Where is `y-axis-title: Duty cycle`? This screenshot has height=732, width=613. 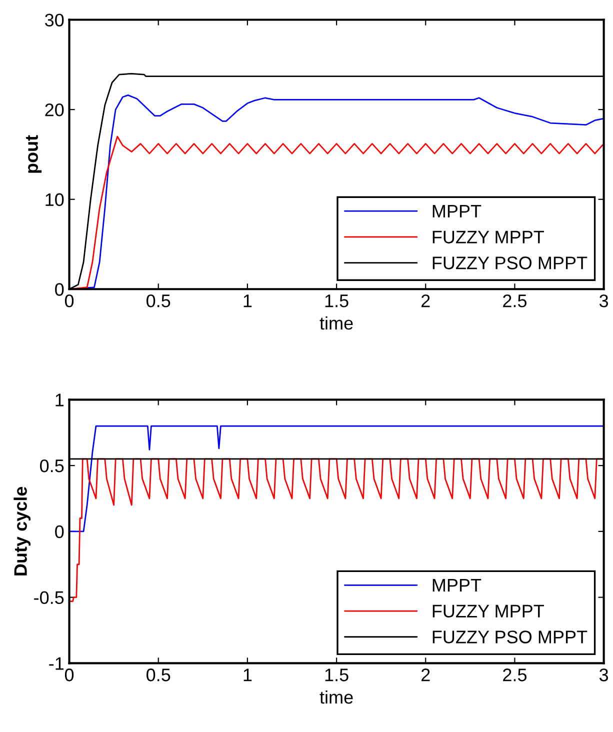
y-axis-title: Duty cycle is located at coordinates (22, 531).